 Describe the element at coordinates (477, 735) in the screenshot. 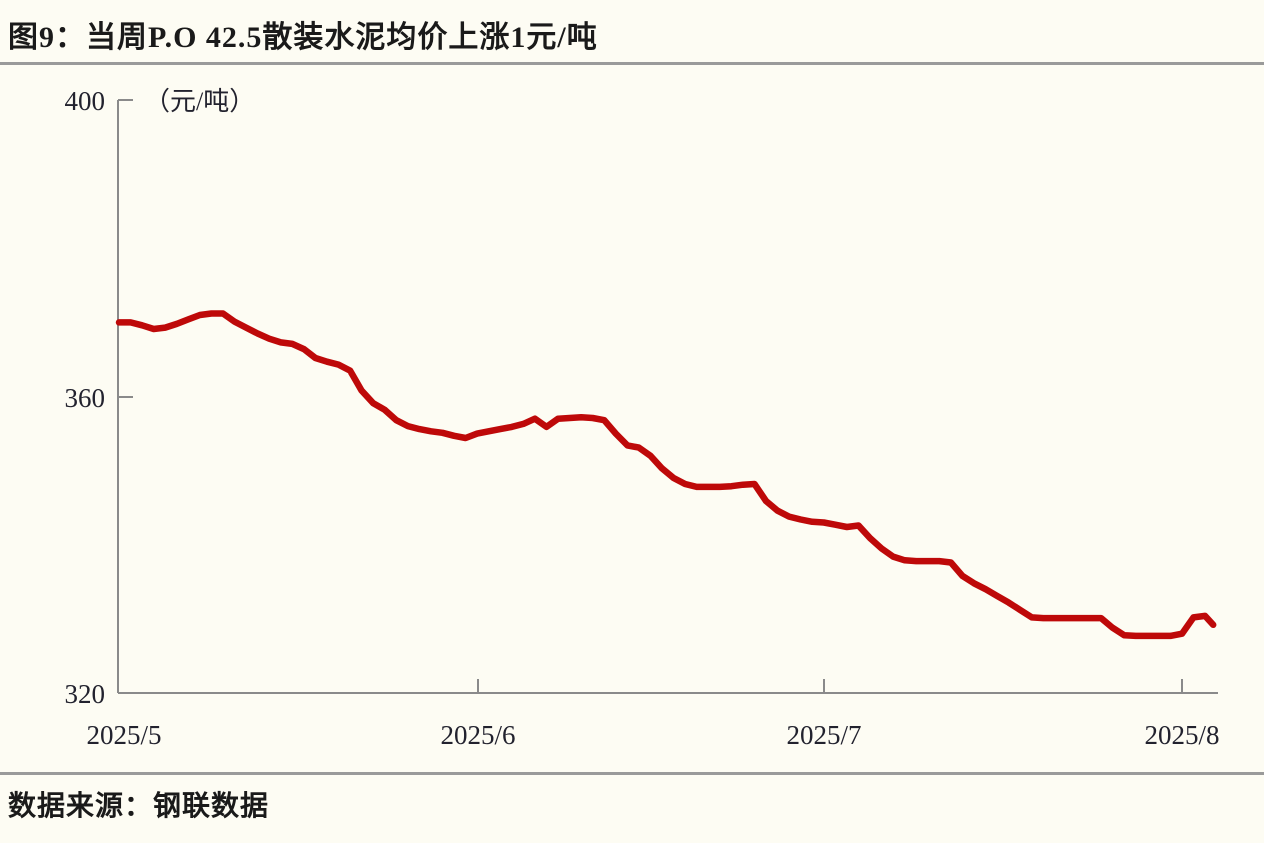

I see `x-tick-label-2025-6: 2025/6` at that location.